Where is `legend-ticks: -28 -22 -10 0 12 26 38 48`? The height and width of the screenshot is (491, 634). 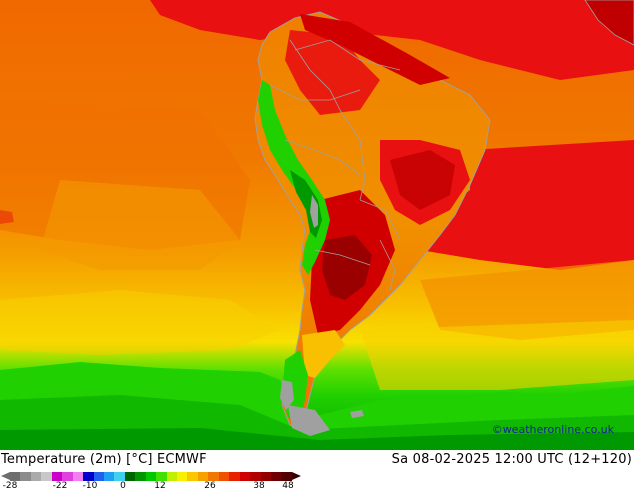 legend-ticks: -28 -22 -10 0 12 26 38 48 is located at coordinates (160, 486).